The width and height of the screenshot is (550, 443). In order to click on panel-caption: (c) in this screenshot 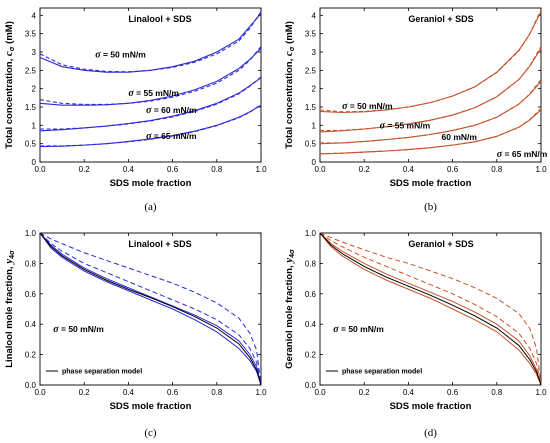, I will do `click(150, 433)`.